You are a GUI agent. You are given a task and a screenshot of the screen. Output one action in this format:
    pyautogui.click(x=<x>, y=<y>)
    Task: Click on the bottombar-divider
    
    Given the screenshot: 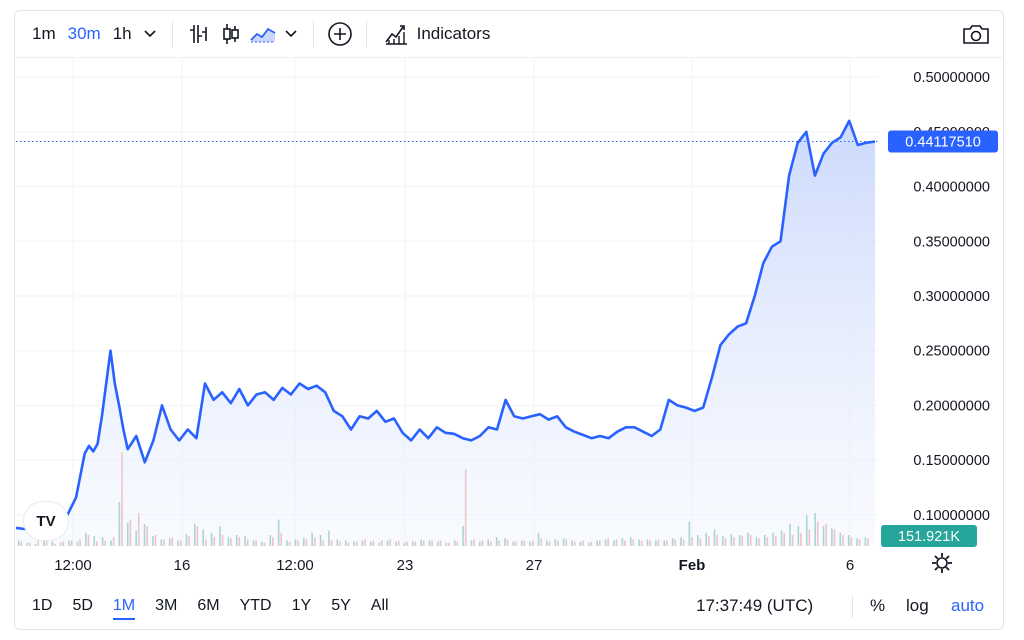 What is the action you would take?
    pyautogui.click(x=852, y=607)
    